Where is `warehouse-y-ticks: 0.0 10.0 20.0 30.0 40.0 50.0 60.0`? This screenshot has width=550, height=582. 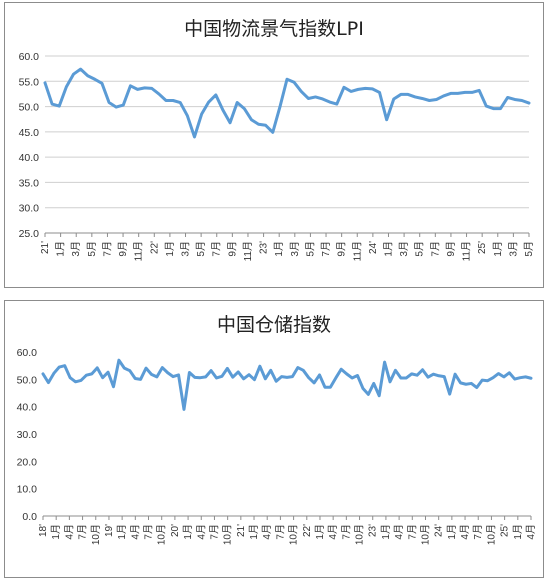 warehouse-y-ticks: 0.0 10.0 20.0 30.0 40.0 50.0 60.0 is located at coordinates (27, 435).